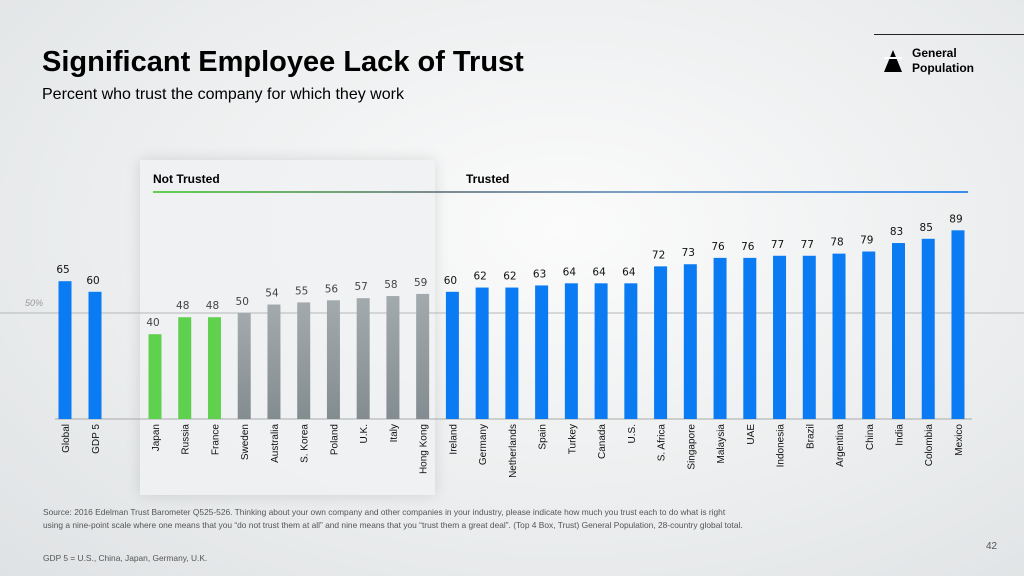  I want to click on bar-ireland, so click(452, 355).